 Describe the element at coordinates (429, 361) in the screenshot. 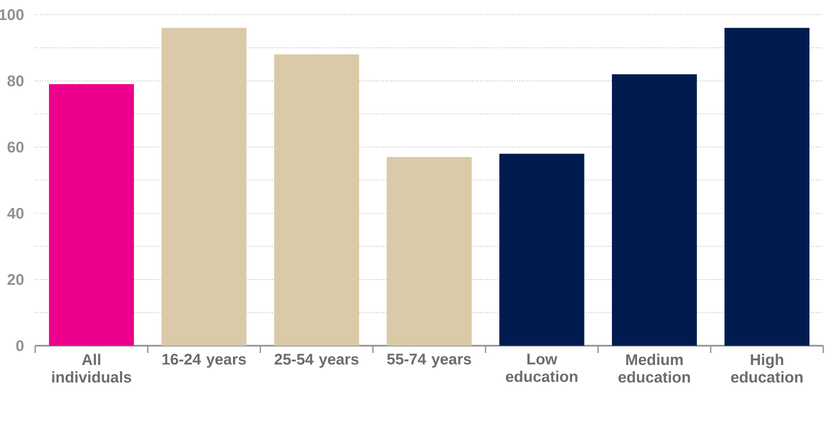

I see `x-tick-label: 55-74 years` at that location.